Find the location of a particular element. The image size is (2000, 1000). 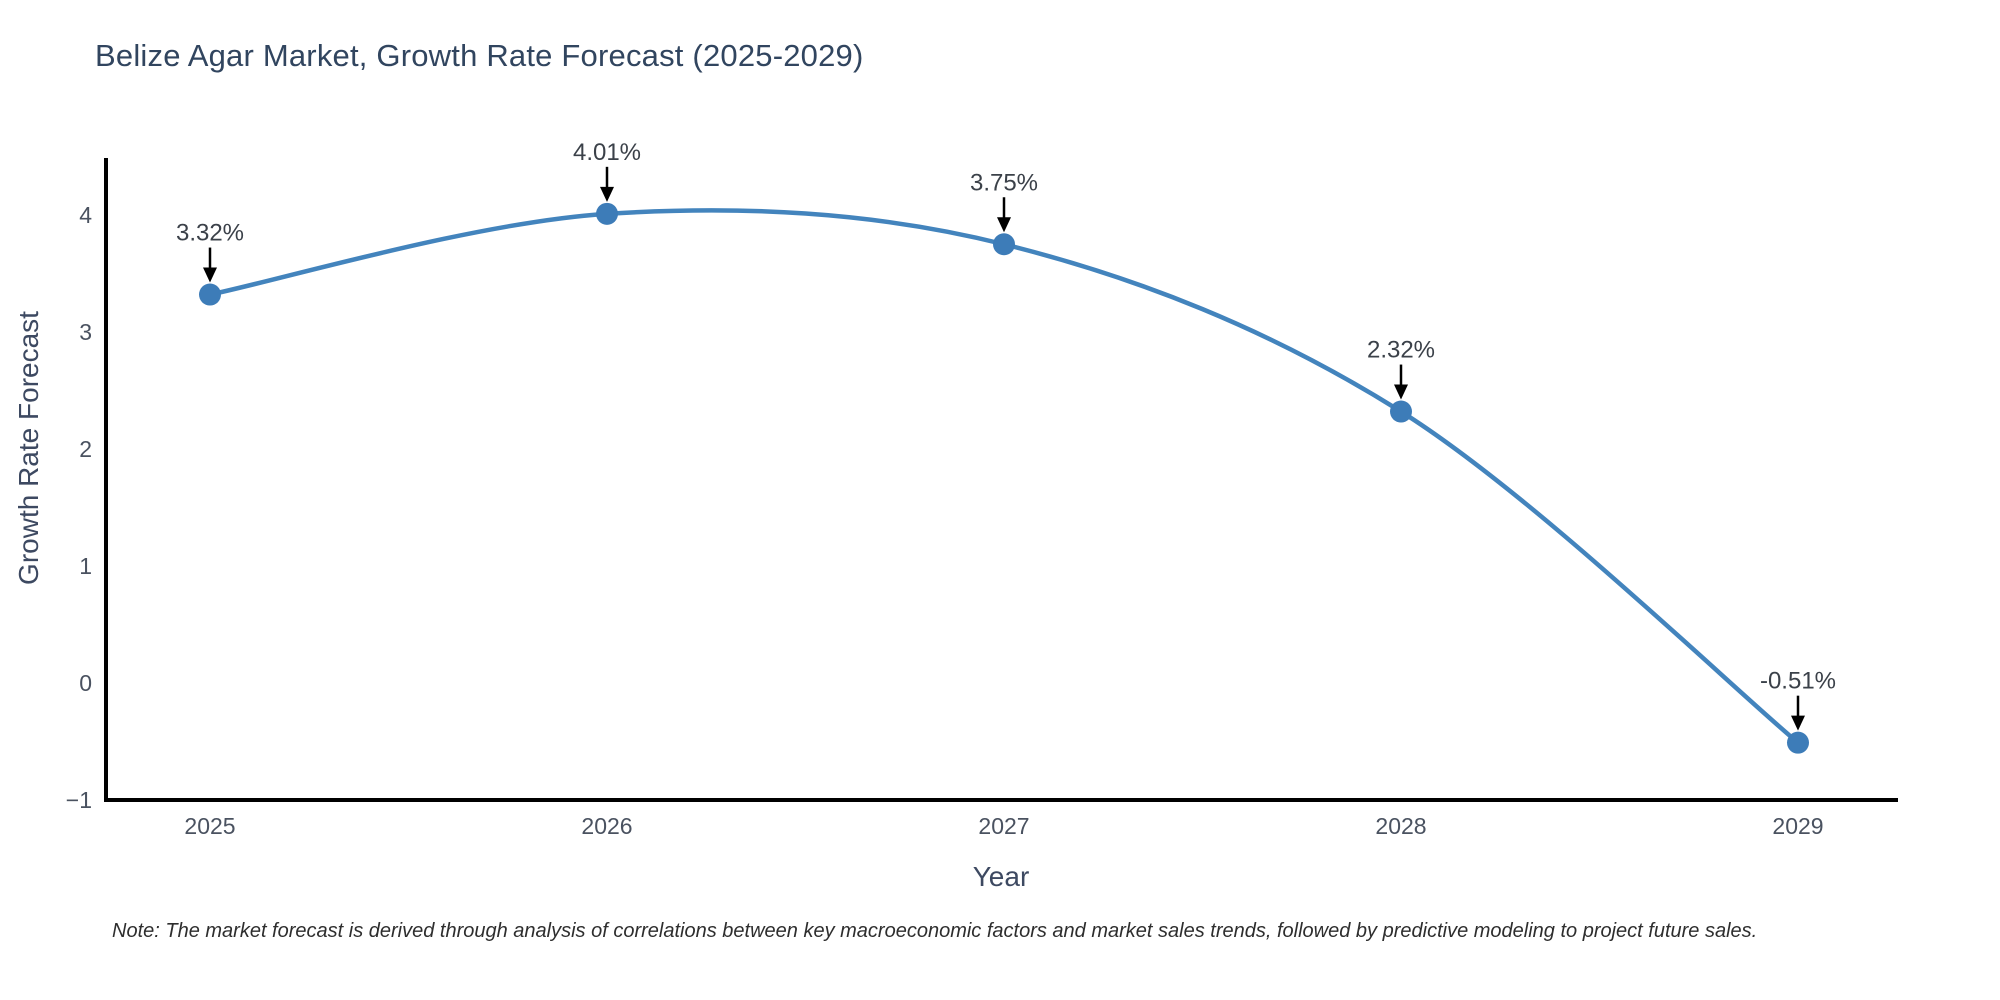

data-point-2028 is located at coordinates (1401, 411).